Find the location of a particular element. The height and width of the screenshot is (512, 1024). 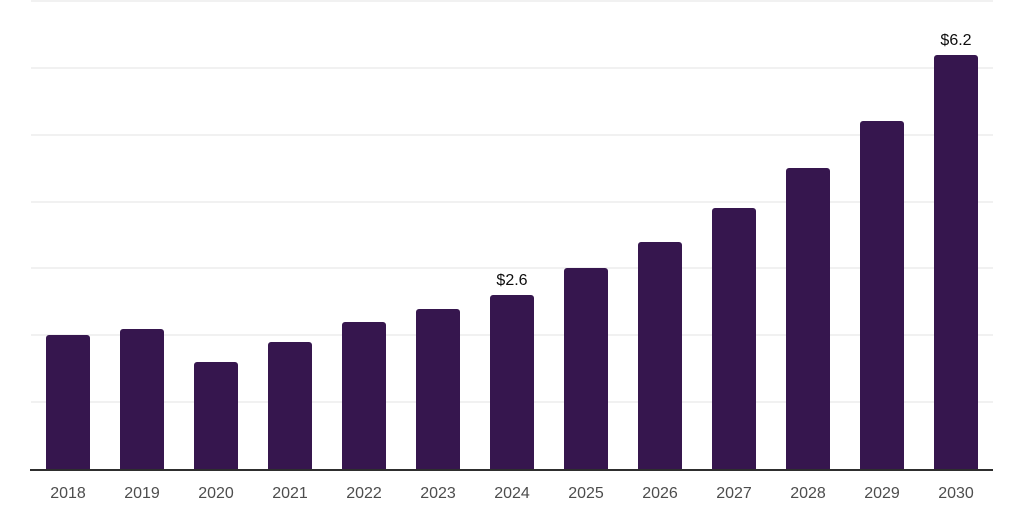

bar-2029 is located at coordinates (882, 295).